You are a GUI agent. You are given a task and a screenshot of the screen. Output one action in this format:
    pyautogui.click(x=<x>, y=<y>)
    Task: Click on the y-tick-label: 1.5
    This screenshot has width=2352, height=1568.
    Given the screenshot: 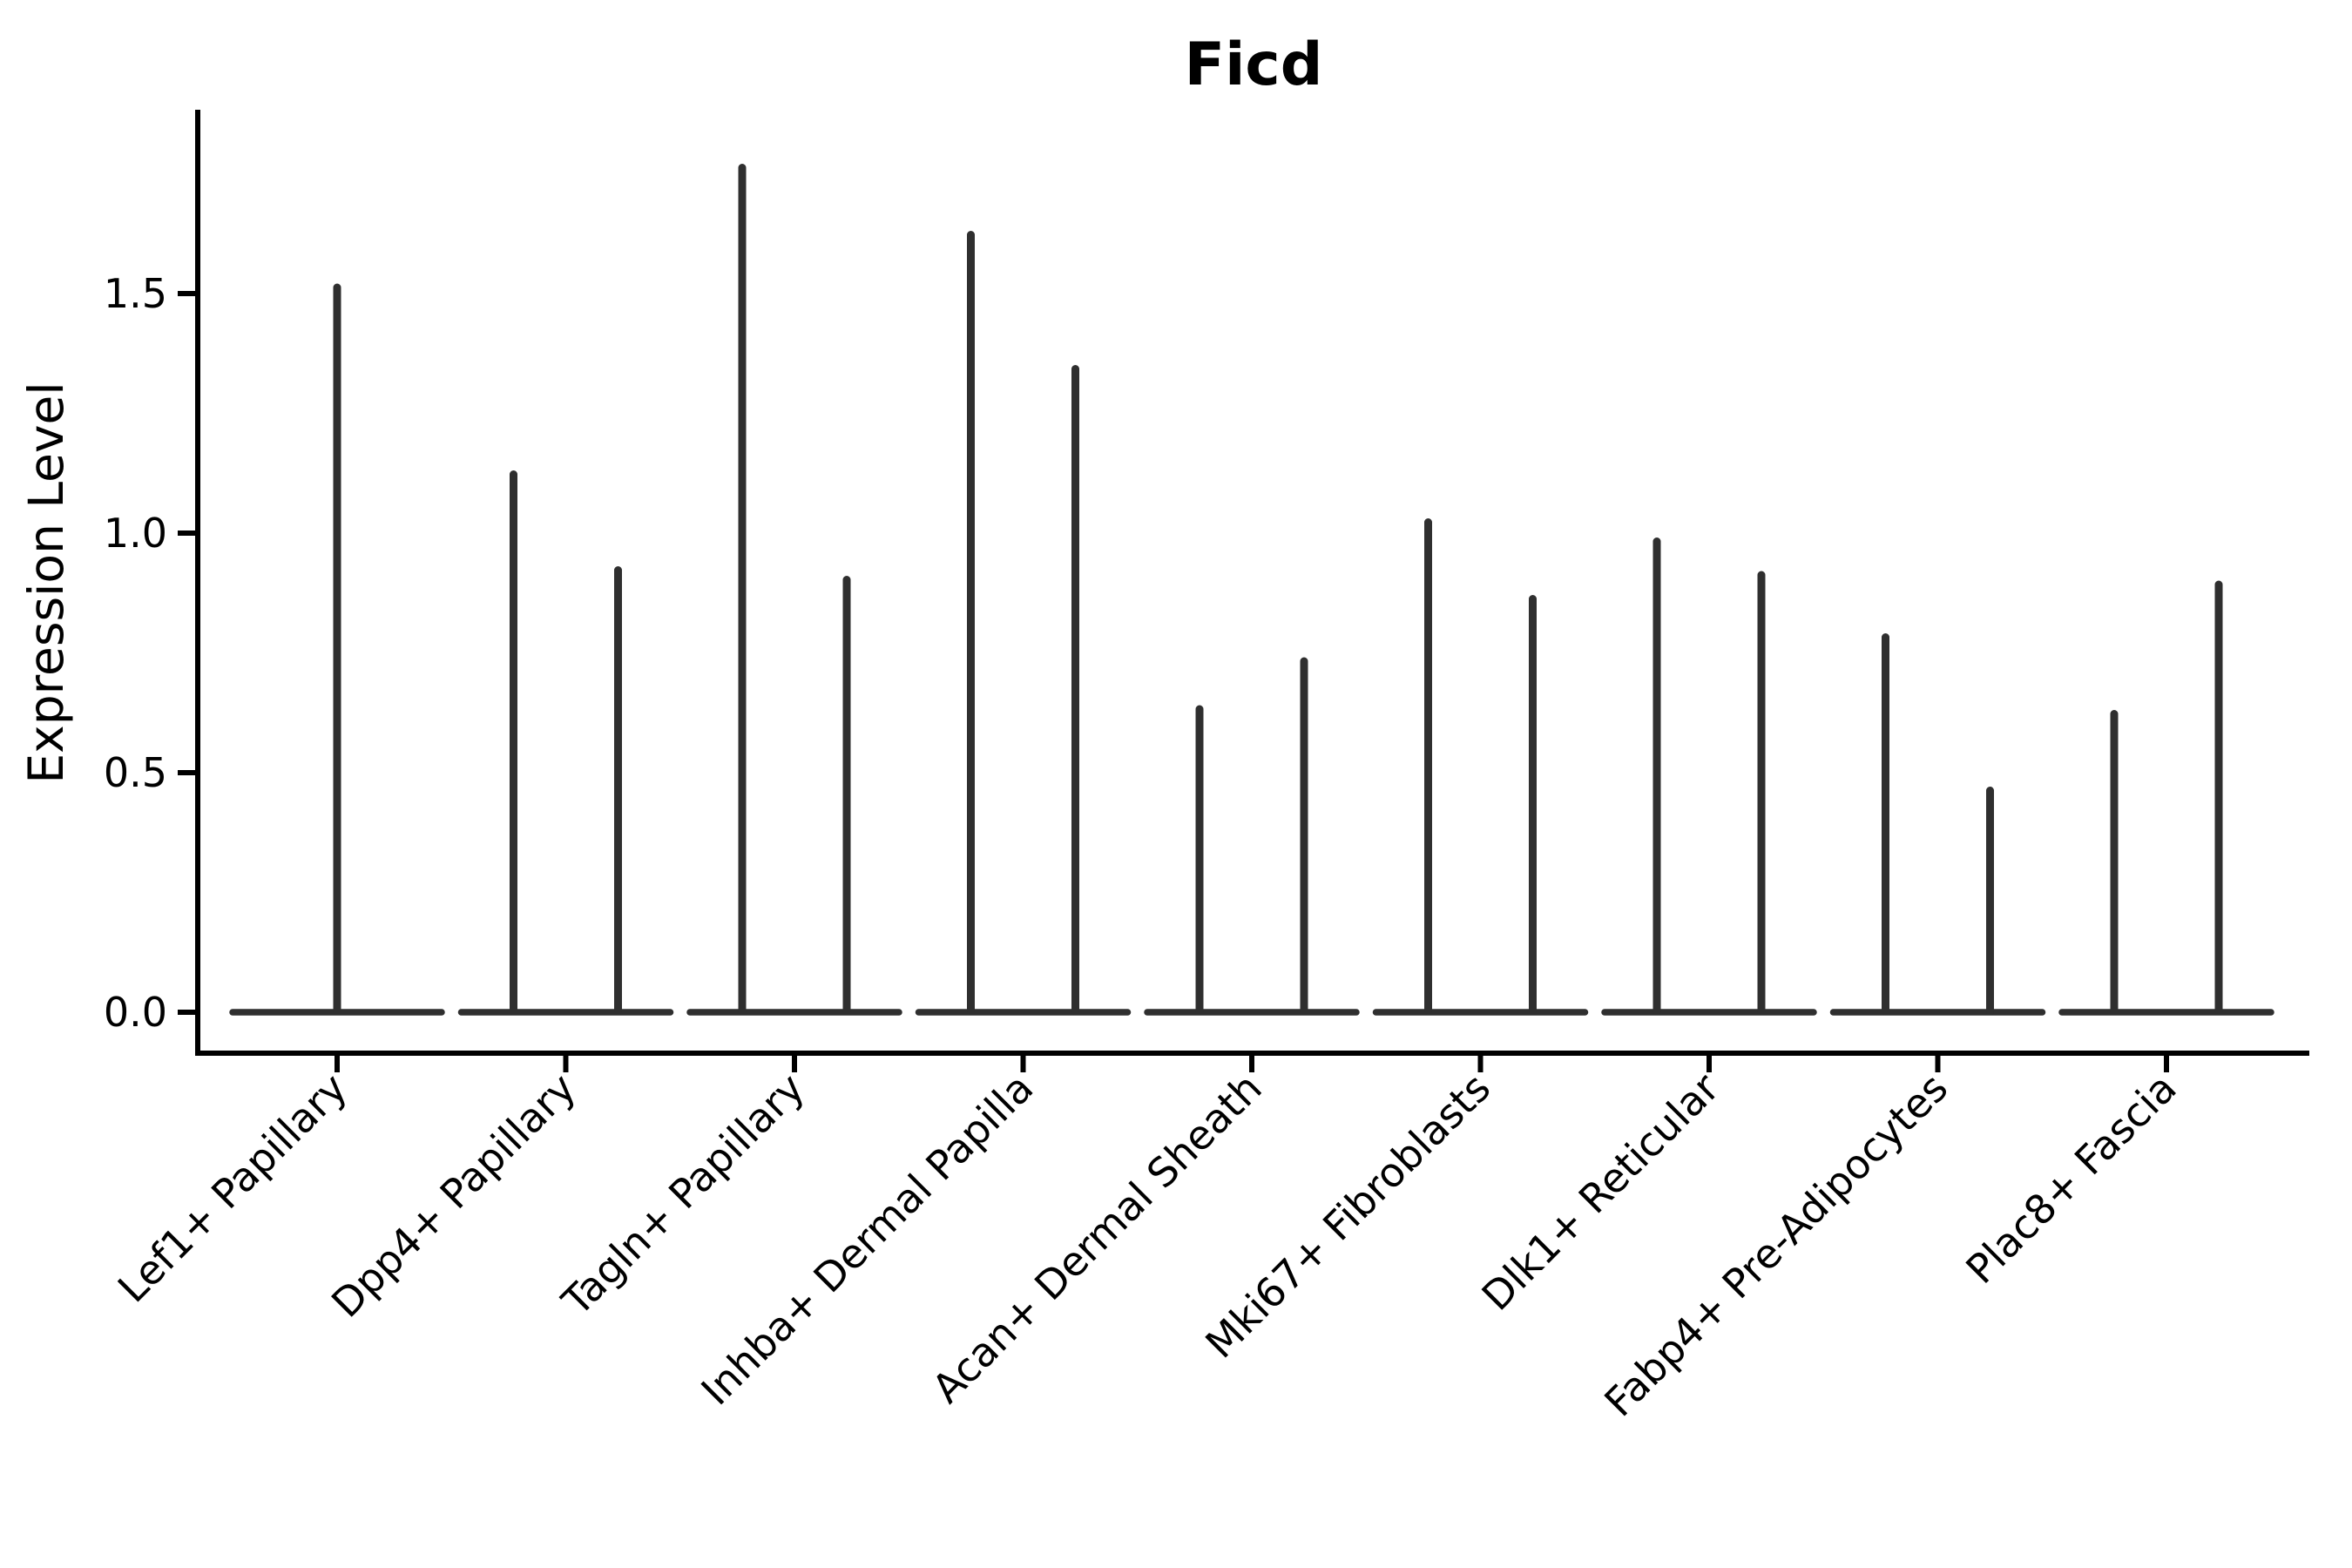 What is the action you would take?
    pyautogui.click(x=135, y=293)
    